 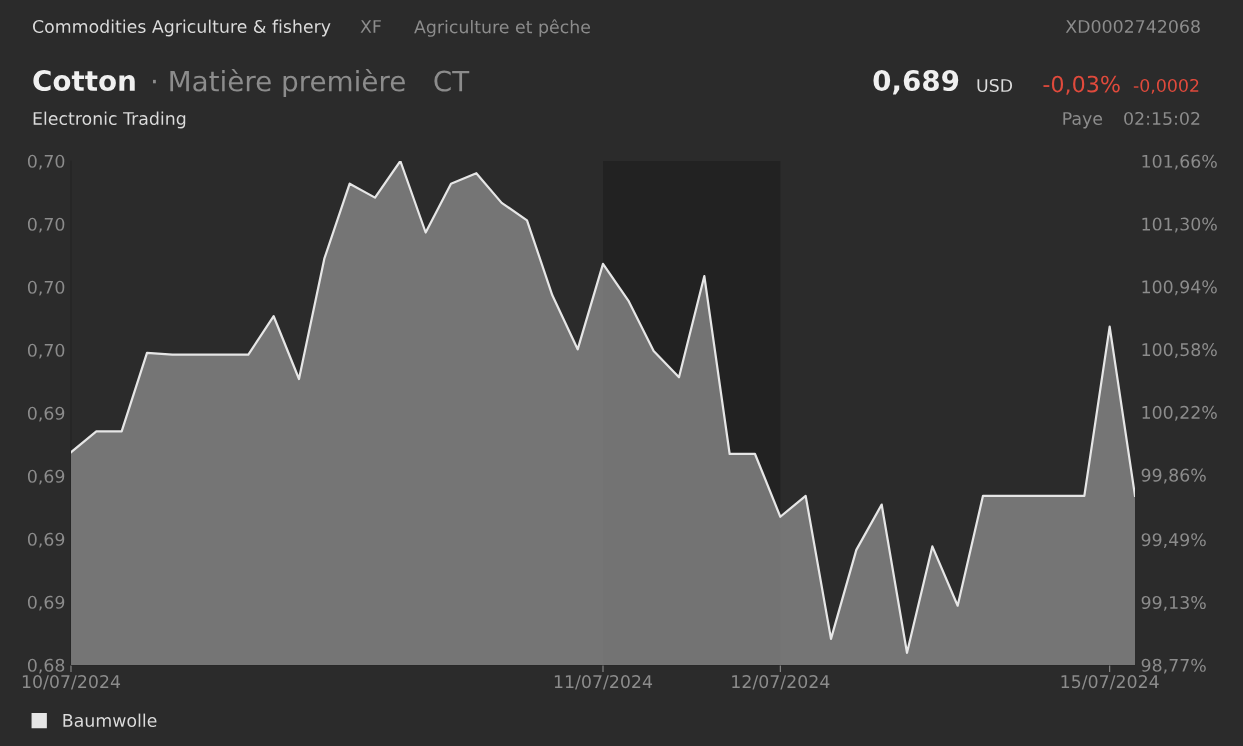 What do you see at coordinates (603, 682) in the screenshot?
I see `x-tick-label: 11/07/2024` at bounding box center [603, 682].